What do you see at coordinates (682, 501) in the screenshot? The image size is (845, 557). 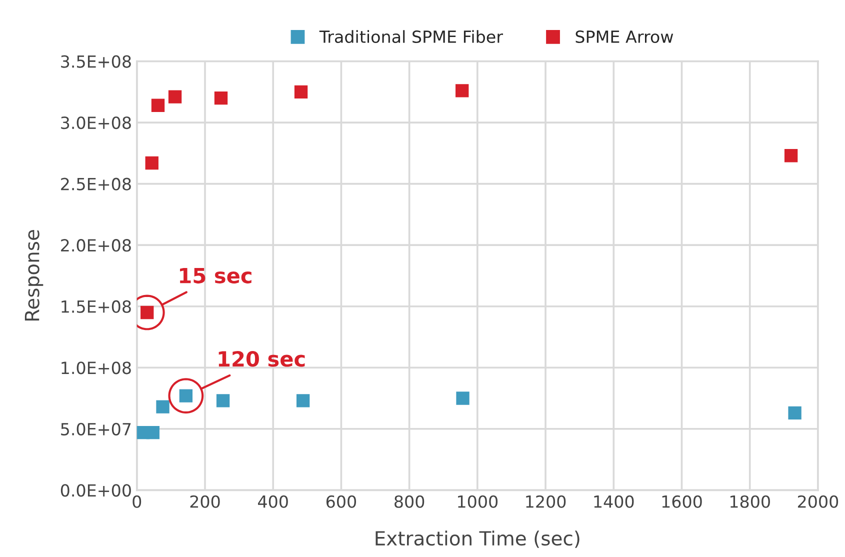 I see `x-tick-label: 1600` at bounding box center [682, 501].